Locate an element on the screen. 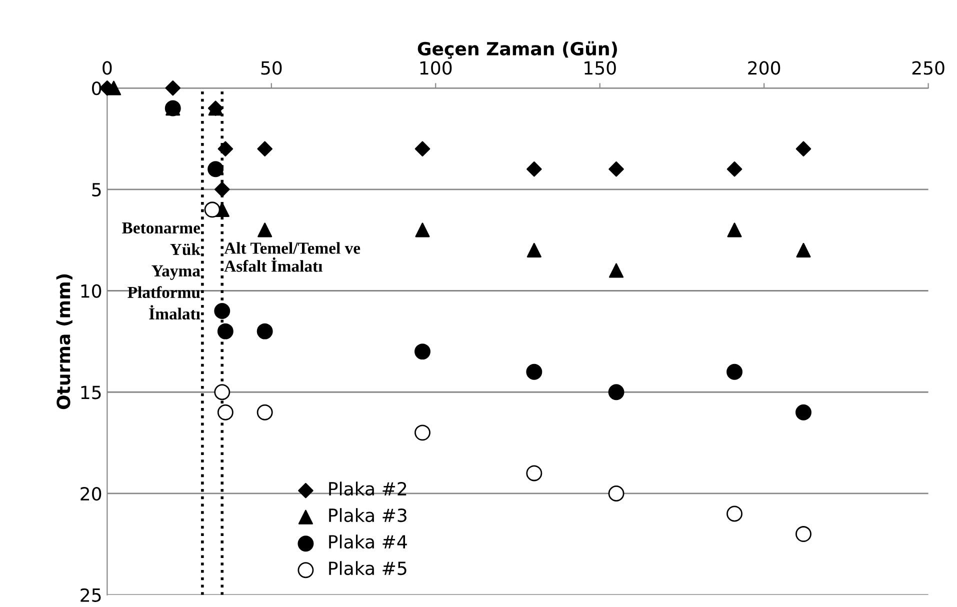 Image resolution: width=957 pixels, height=607 pixels. y-tick-label: 15 is located at coordinates (91, 393).